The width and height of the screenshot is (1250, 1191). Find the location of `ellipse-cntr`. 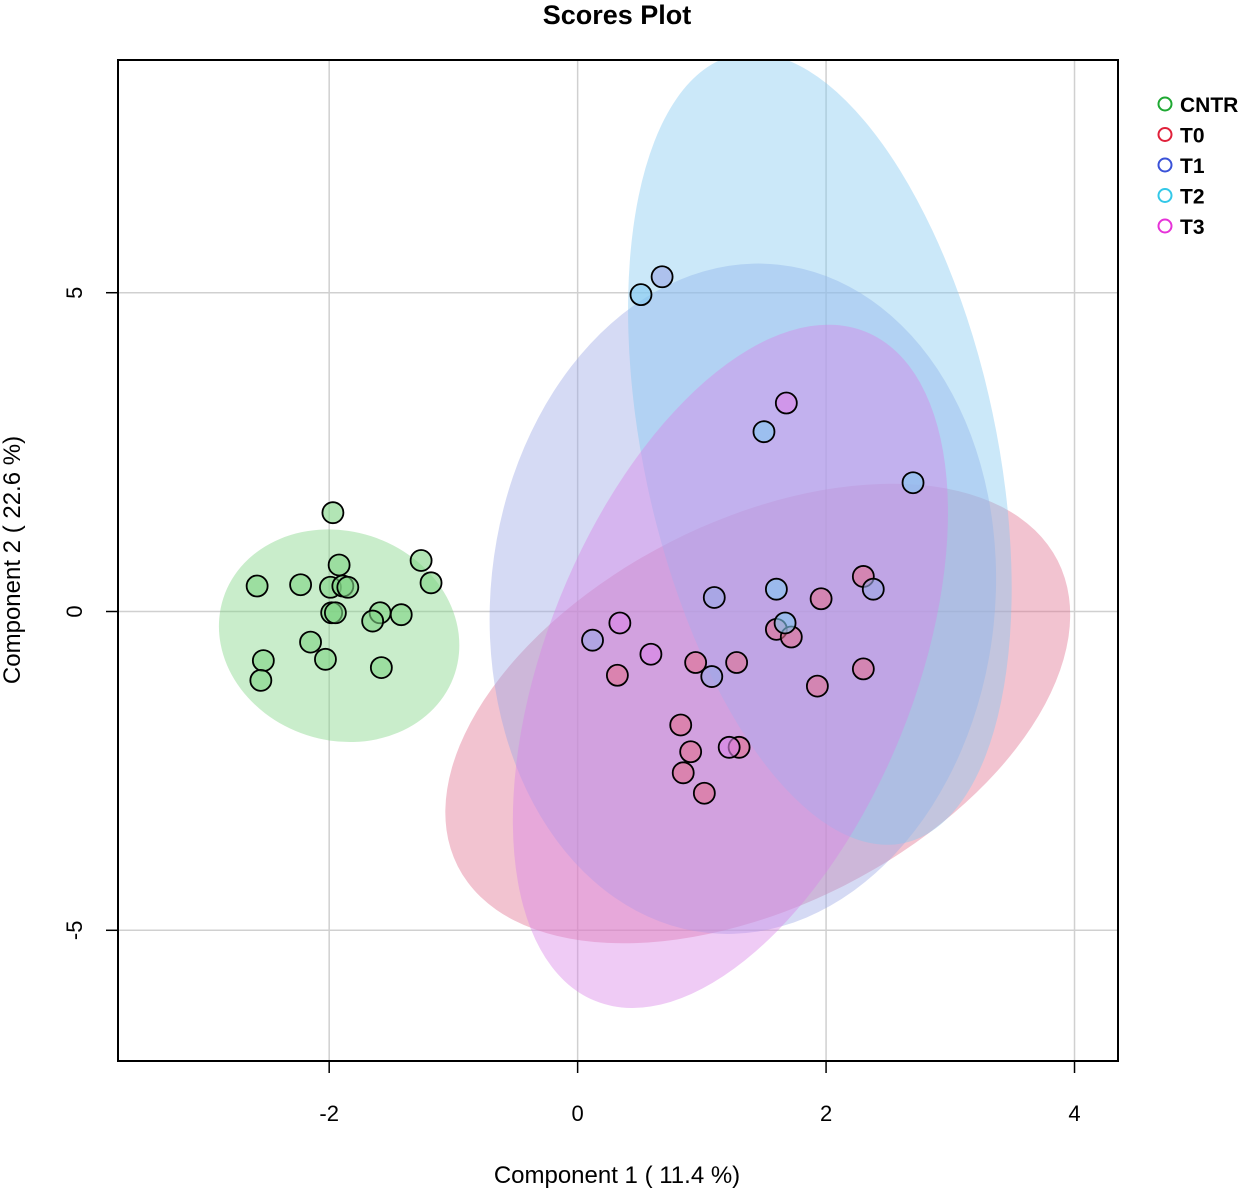

ellipse-cntr is located at coordinates (339, 636).